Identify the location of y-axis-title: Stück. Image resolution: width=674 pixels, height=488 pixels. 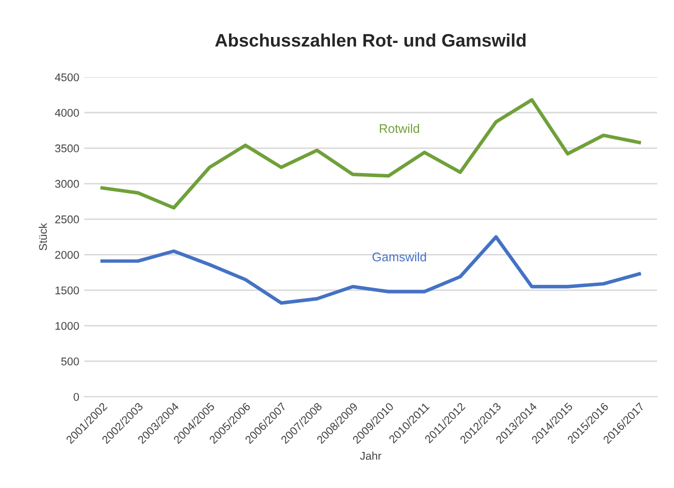
(42, 236).